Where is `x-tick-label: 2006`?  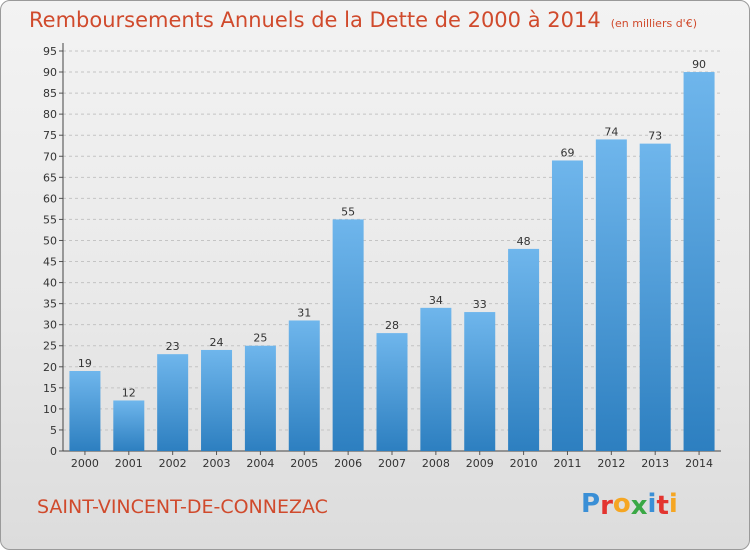
x-tick-label: 2006 is located at coordinates (348, 463).